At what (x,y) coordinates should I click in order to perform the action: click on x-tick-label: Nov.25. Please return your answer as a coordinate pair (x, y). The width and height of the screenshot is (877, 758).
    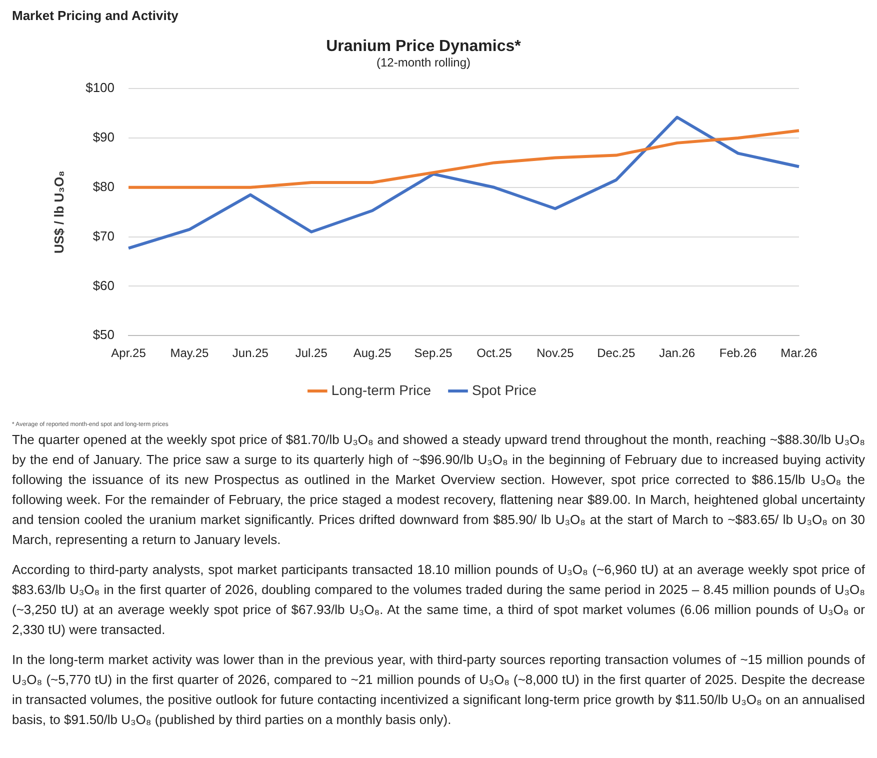
    Looking at the image, I should click on (555, 353).